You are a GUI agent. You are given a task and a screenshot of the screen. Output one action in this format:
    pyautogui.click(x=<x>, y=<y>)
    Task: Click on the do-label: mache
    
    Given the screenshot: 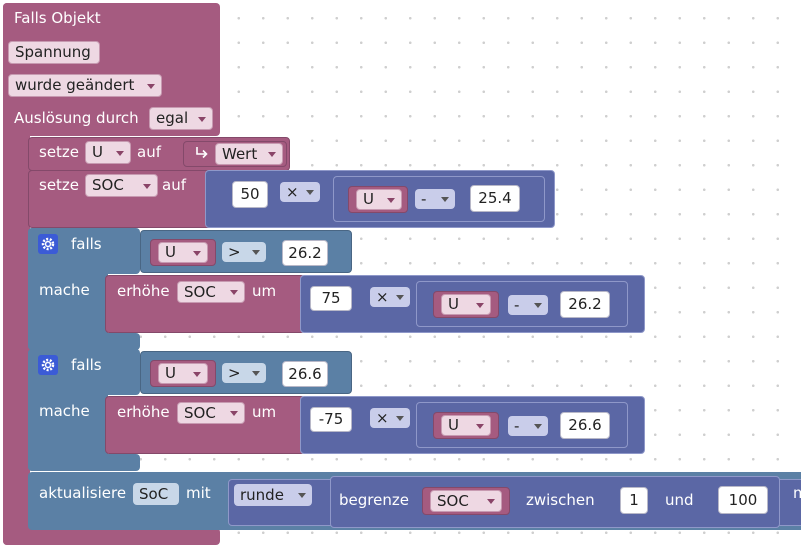 What is the action you would take?
    pyautogui.click(x=64, y=290)
    